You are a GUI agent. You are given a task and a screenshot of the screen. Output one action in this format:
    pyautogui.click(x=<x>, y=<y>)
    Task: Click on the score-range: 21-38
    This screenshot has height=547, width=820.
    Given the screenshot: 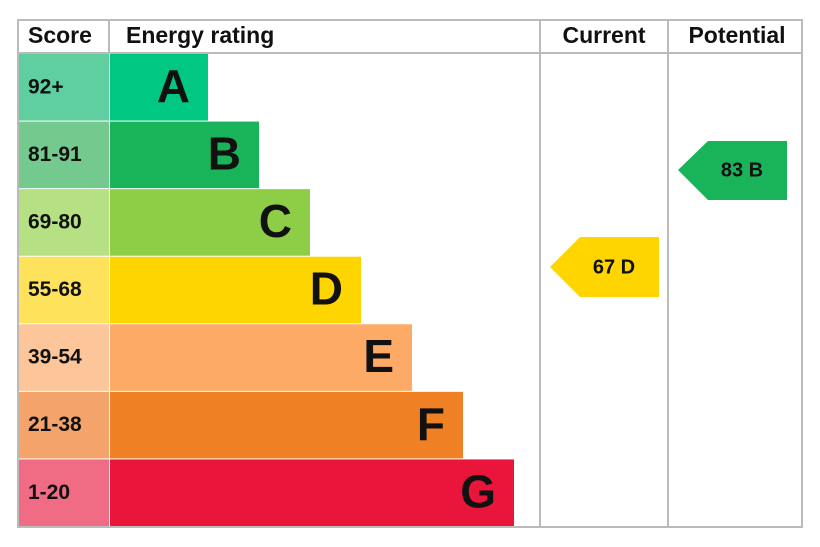 What is the action you would take?
    pyautogui.click(x=55, y=424)
    